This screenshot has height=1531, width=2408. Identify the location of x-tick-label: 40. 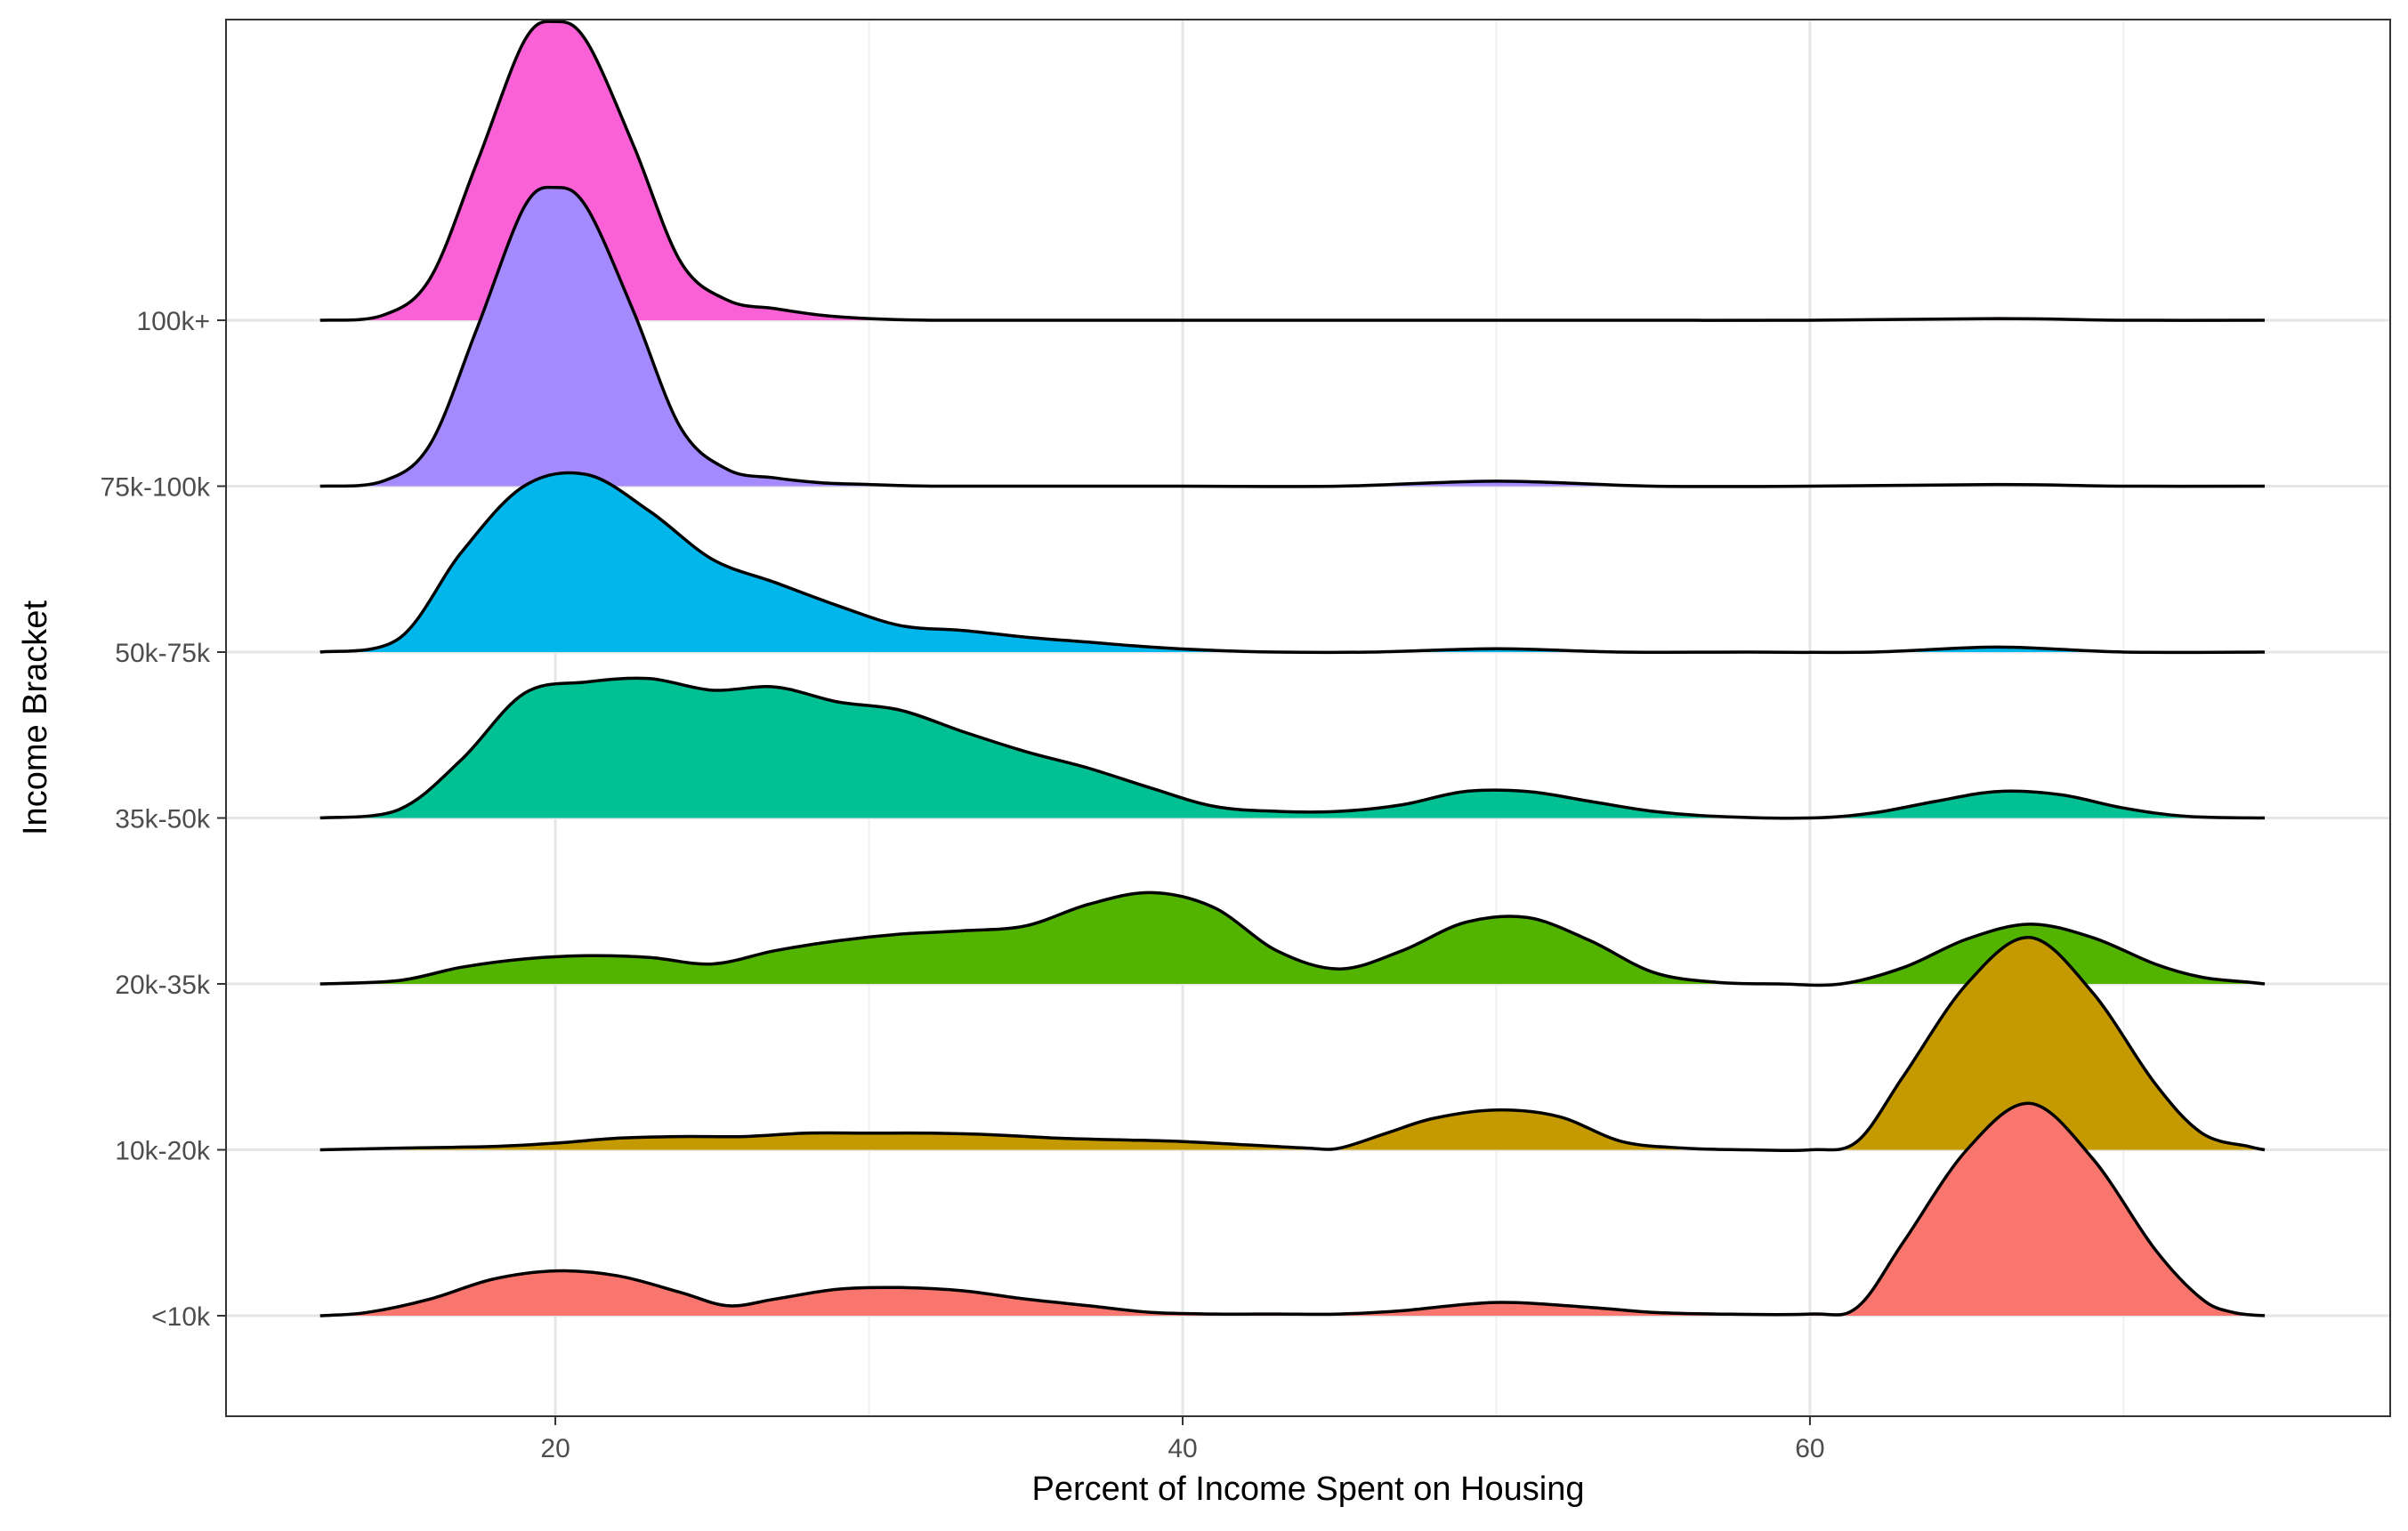
(1182, 1448).